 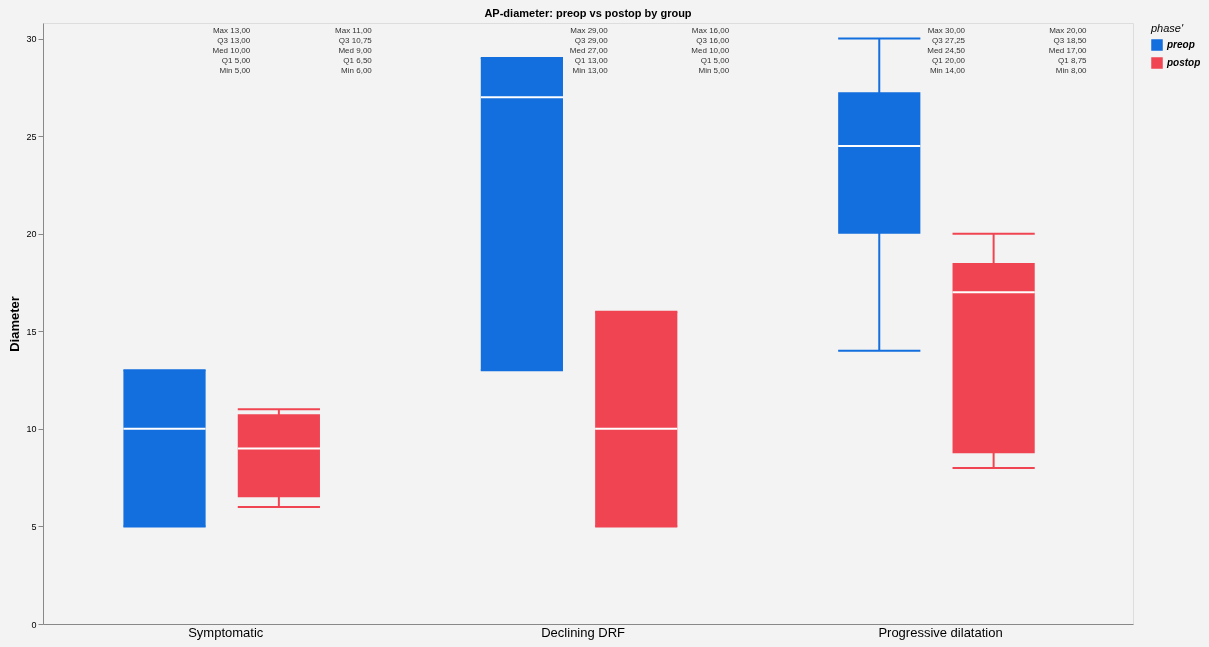 I want to click on legend-label: preop, so click(x=1180, y=44).